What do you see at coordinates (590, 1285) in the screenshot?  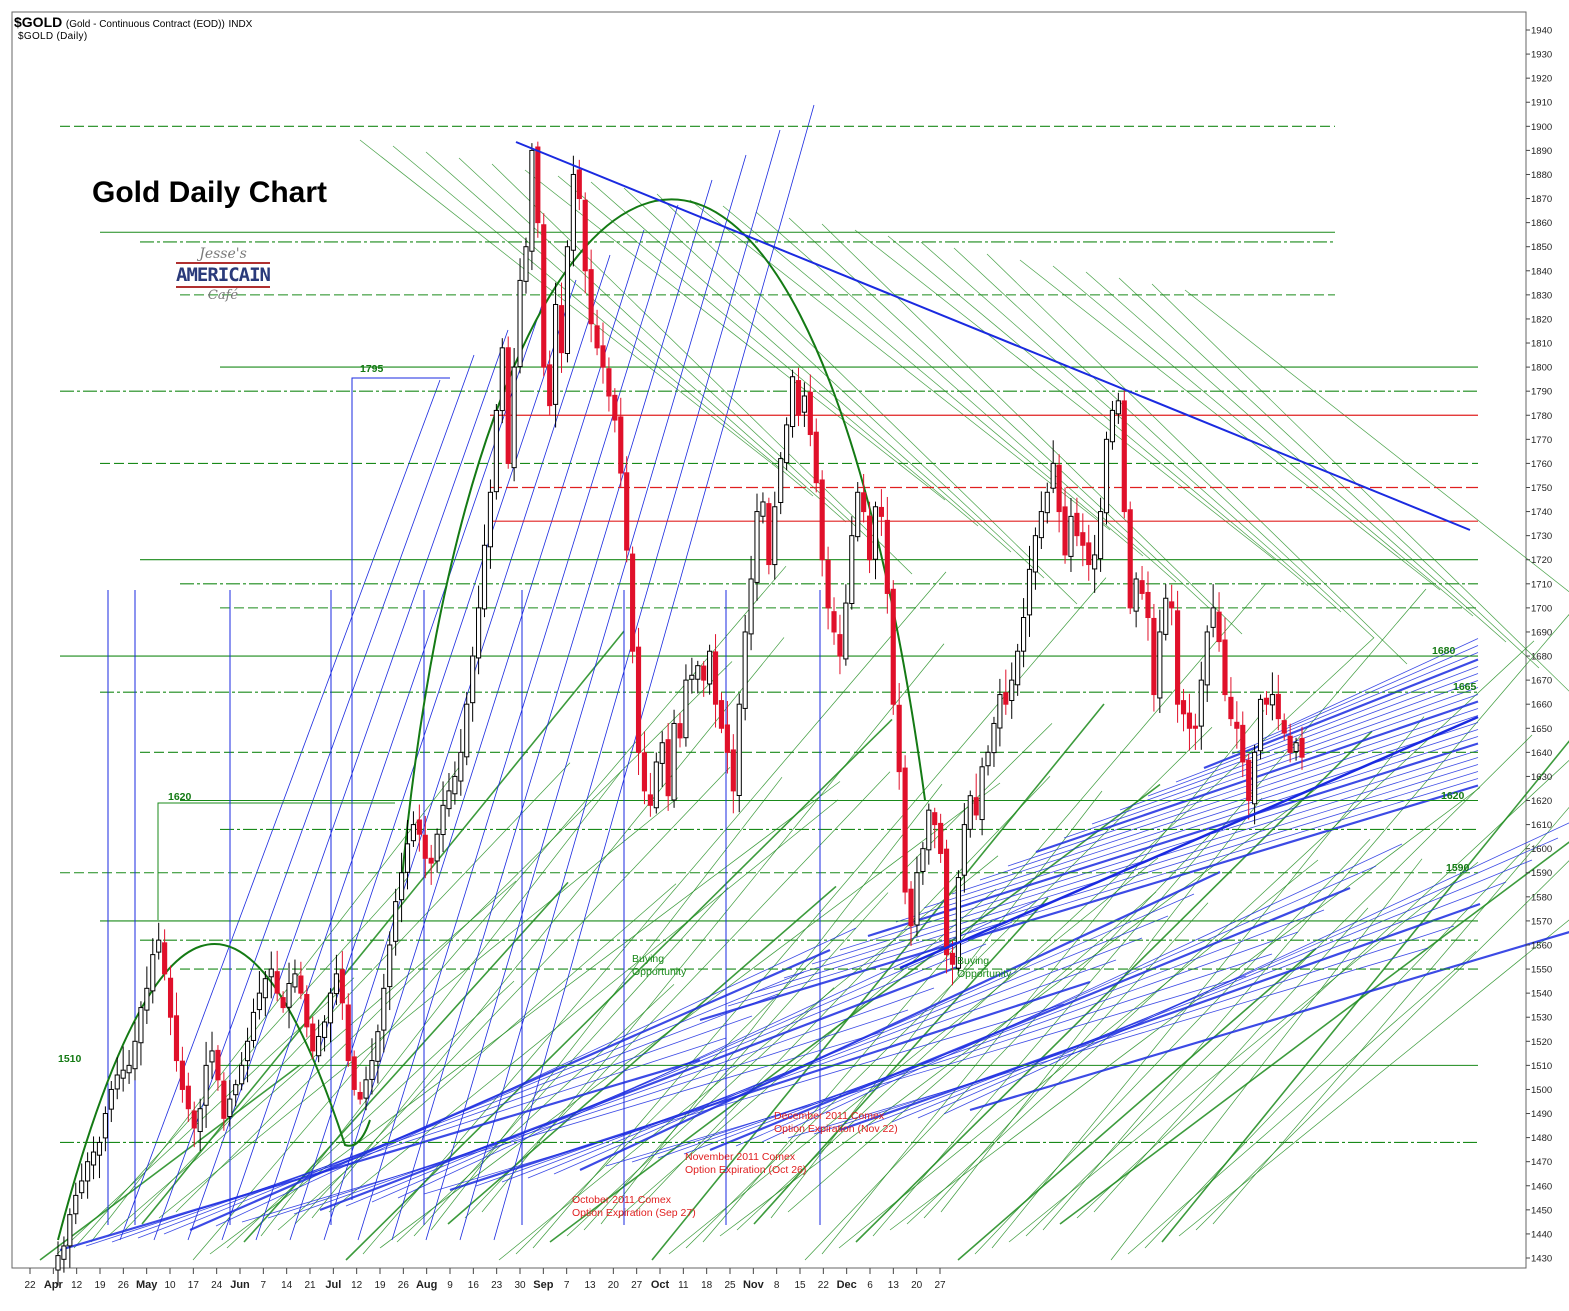 I see `x-tick-label: 13` at bounding box center [590, 1285].